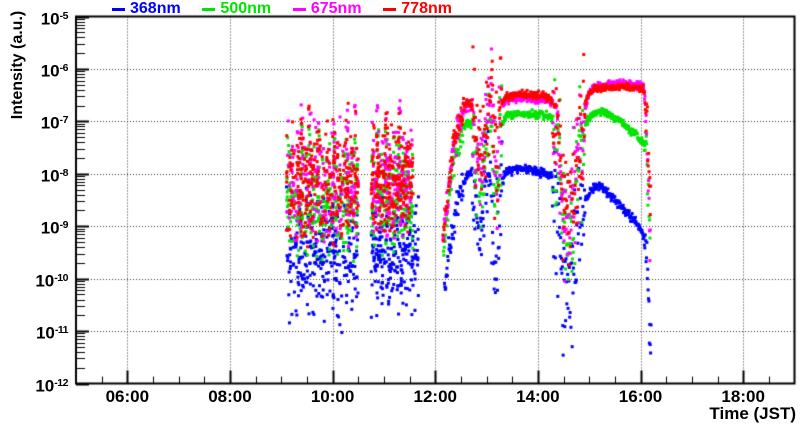 This screenshot has width=800, height=427. I want to click on x-tick-label-06:00: 06:00, so click(127, 396).